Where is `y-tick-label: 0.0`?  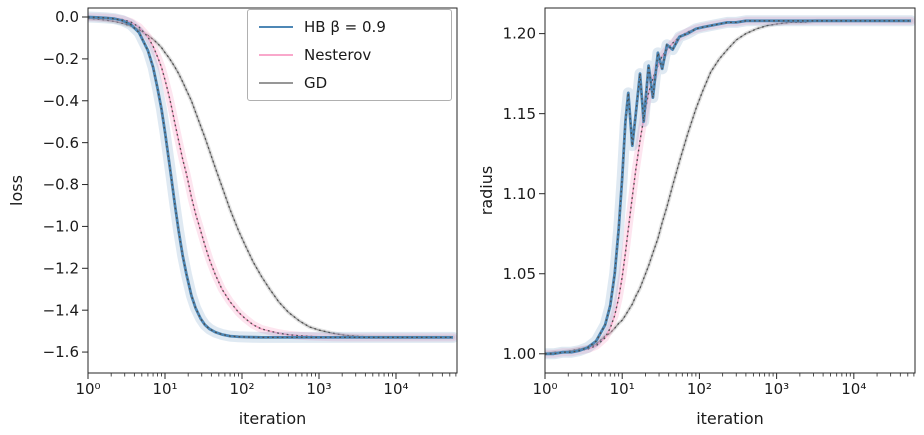
y-tick-label: 0.0 is located at coordinates (67, 17).